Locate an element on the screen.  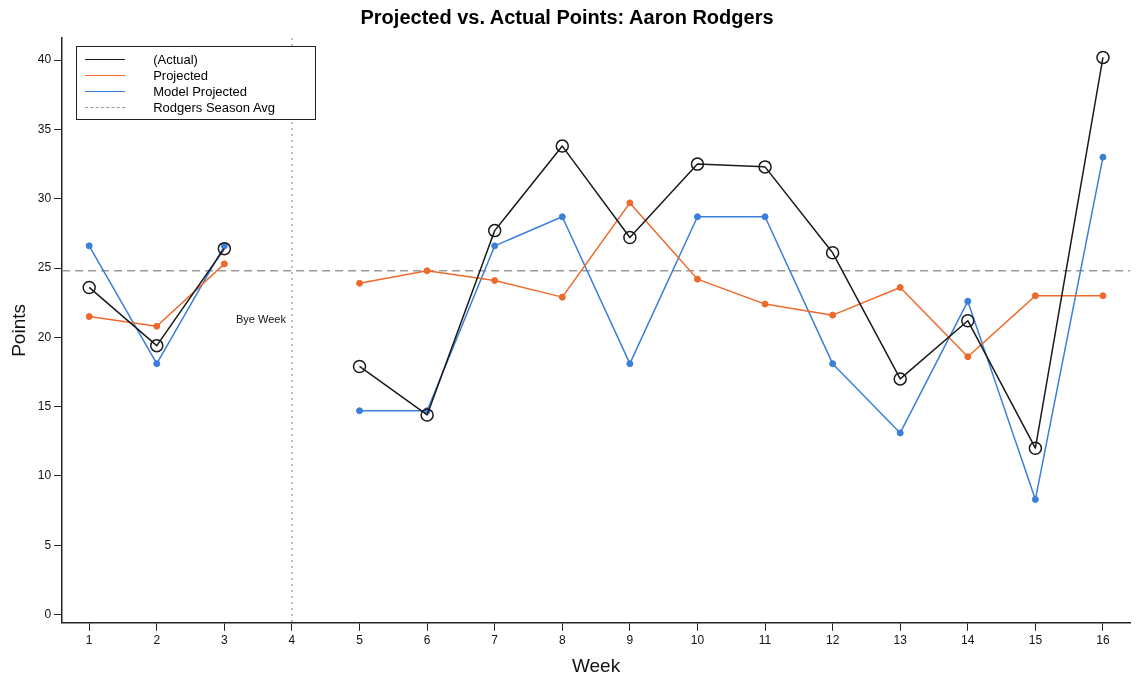
x-tick-label: 4 is located at coordinates (292, 640).